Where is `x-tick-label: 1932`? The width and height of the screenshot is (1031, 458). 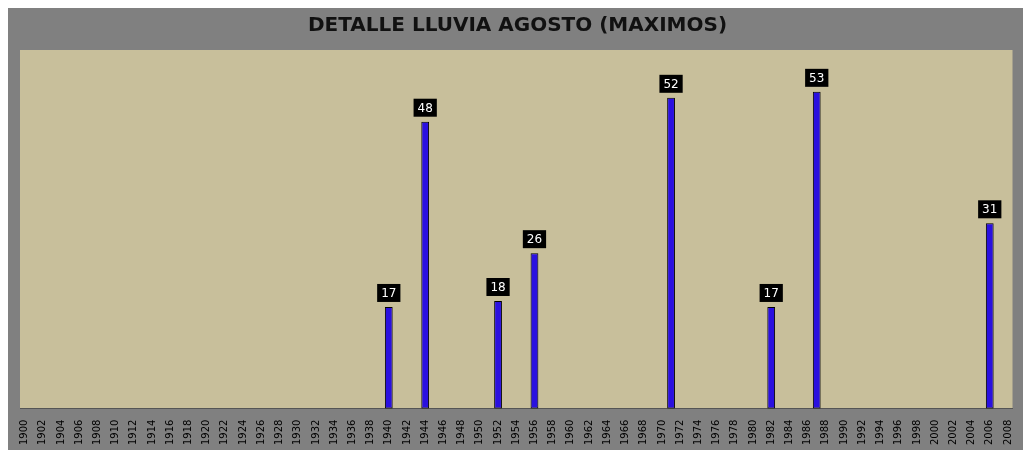 x-tick-label: 1932 is located at coordinates (315, 432).